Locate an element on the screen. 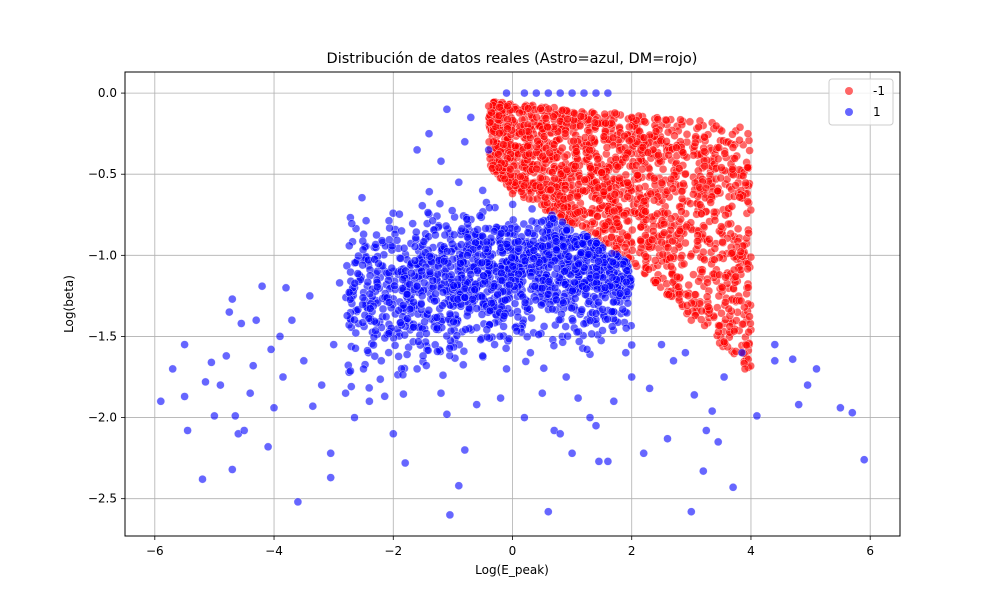 The width and height of the screenshot is (1000, 600). legend-marker-astro is located at coordinates (849, 112).